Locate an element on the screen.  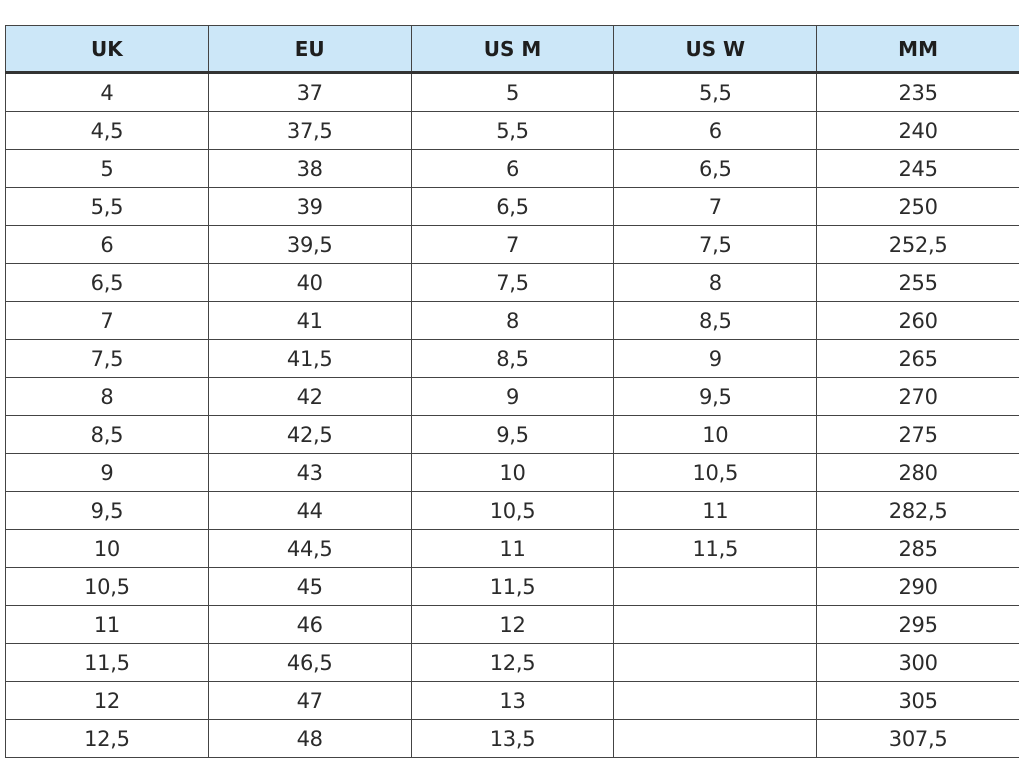
column-header-us-w: US W is located at coordinates (715, 49).